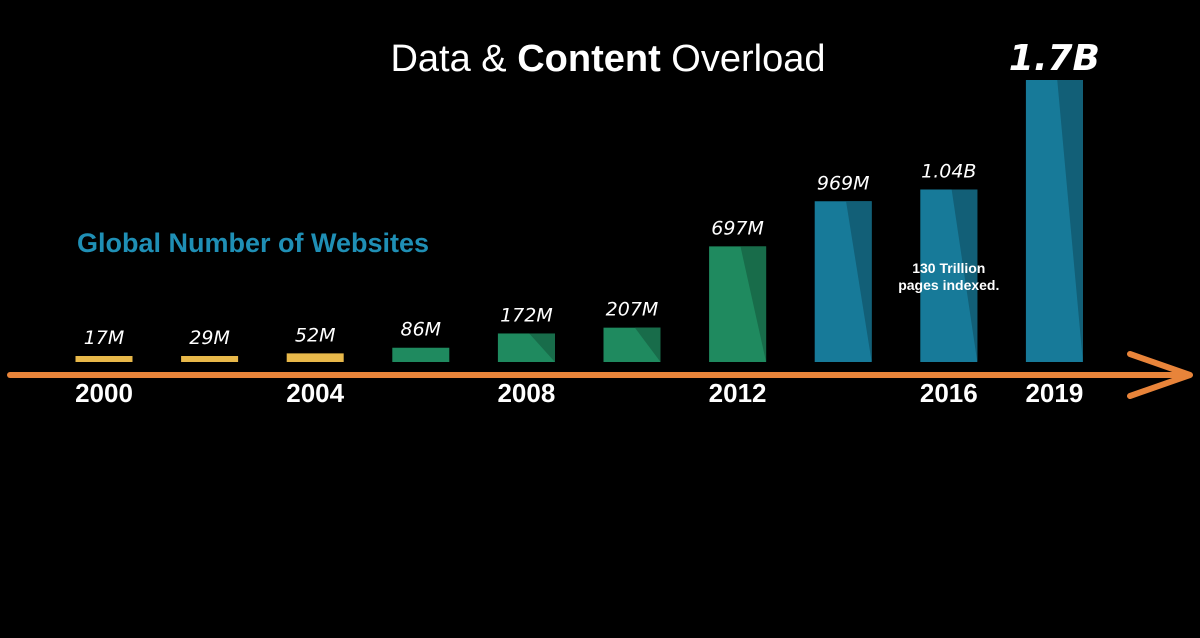 The width and height of the screenshot is (1200, 638). What do you see at coordinates (948, 171) in the screenshot?
I see `value-label-2016: 1.04B` at bounding box center [948, 171].